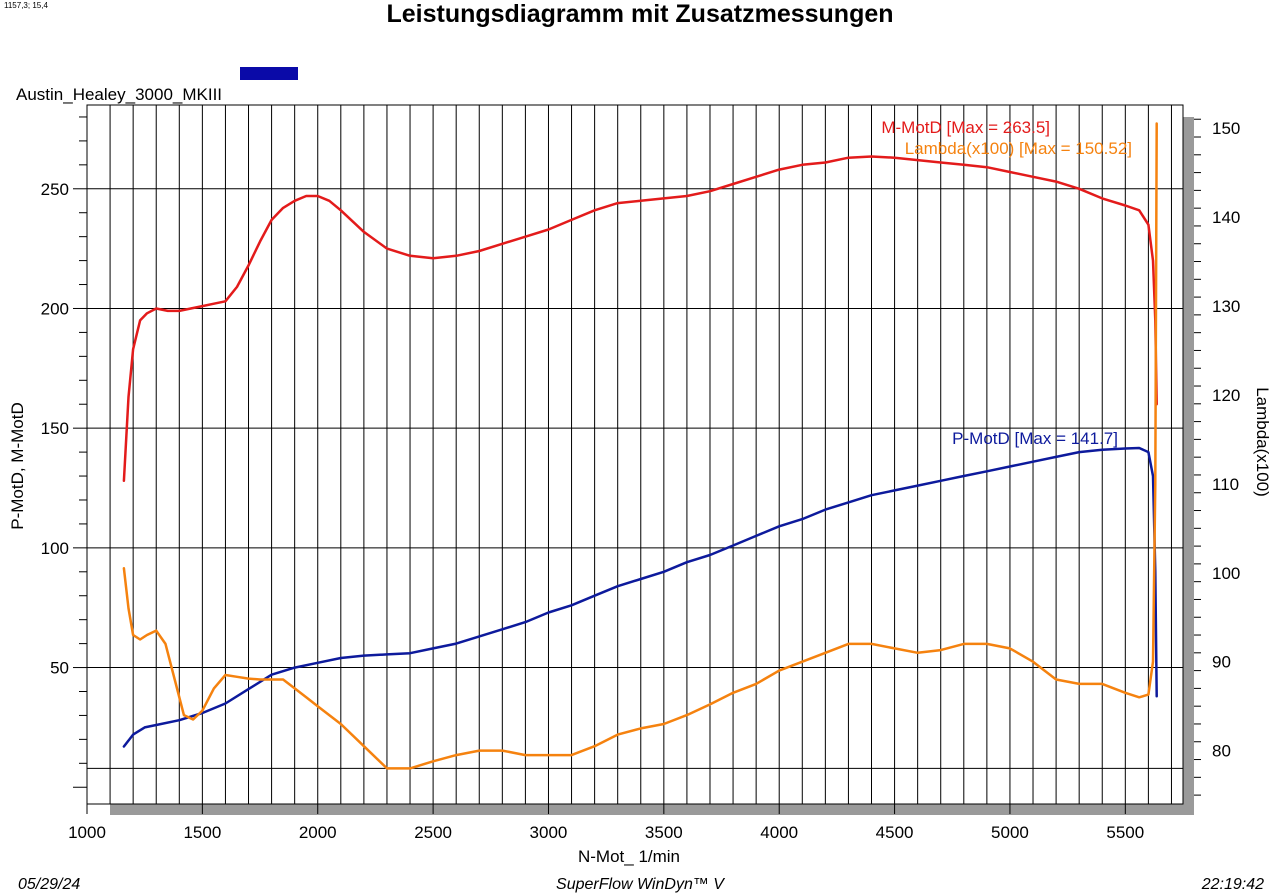 The width and height of the screenshot is (1280, 896). I want to click on y2-axis-label: Lambda(x100), so click(1262, 442).